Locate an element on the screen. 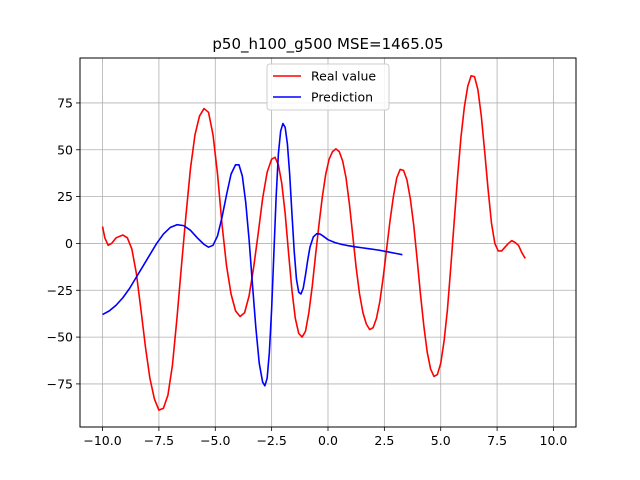 Image resolution: width=640 pixels, height=480 pixels. x-tick-label: −10.0 is located at coordinates (102, 440).